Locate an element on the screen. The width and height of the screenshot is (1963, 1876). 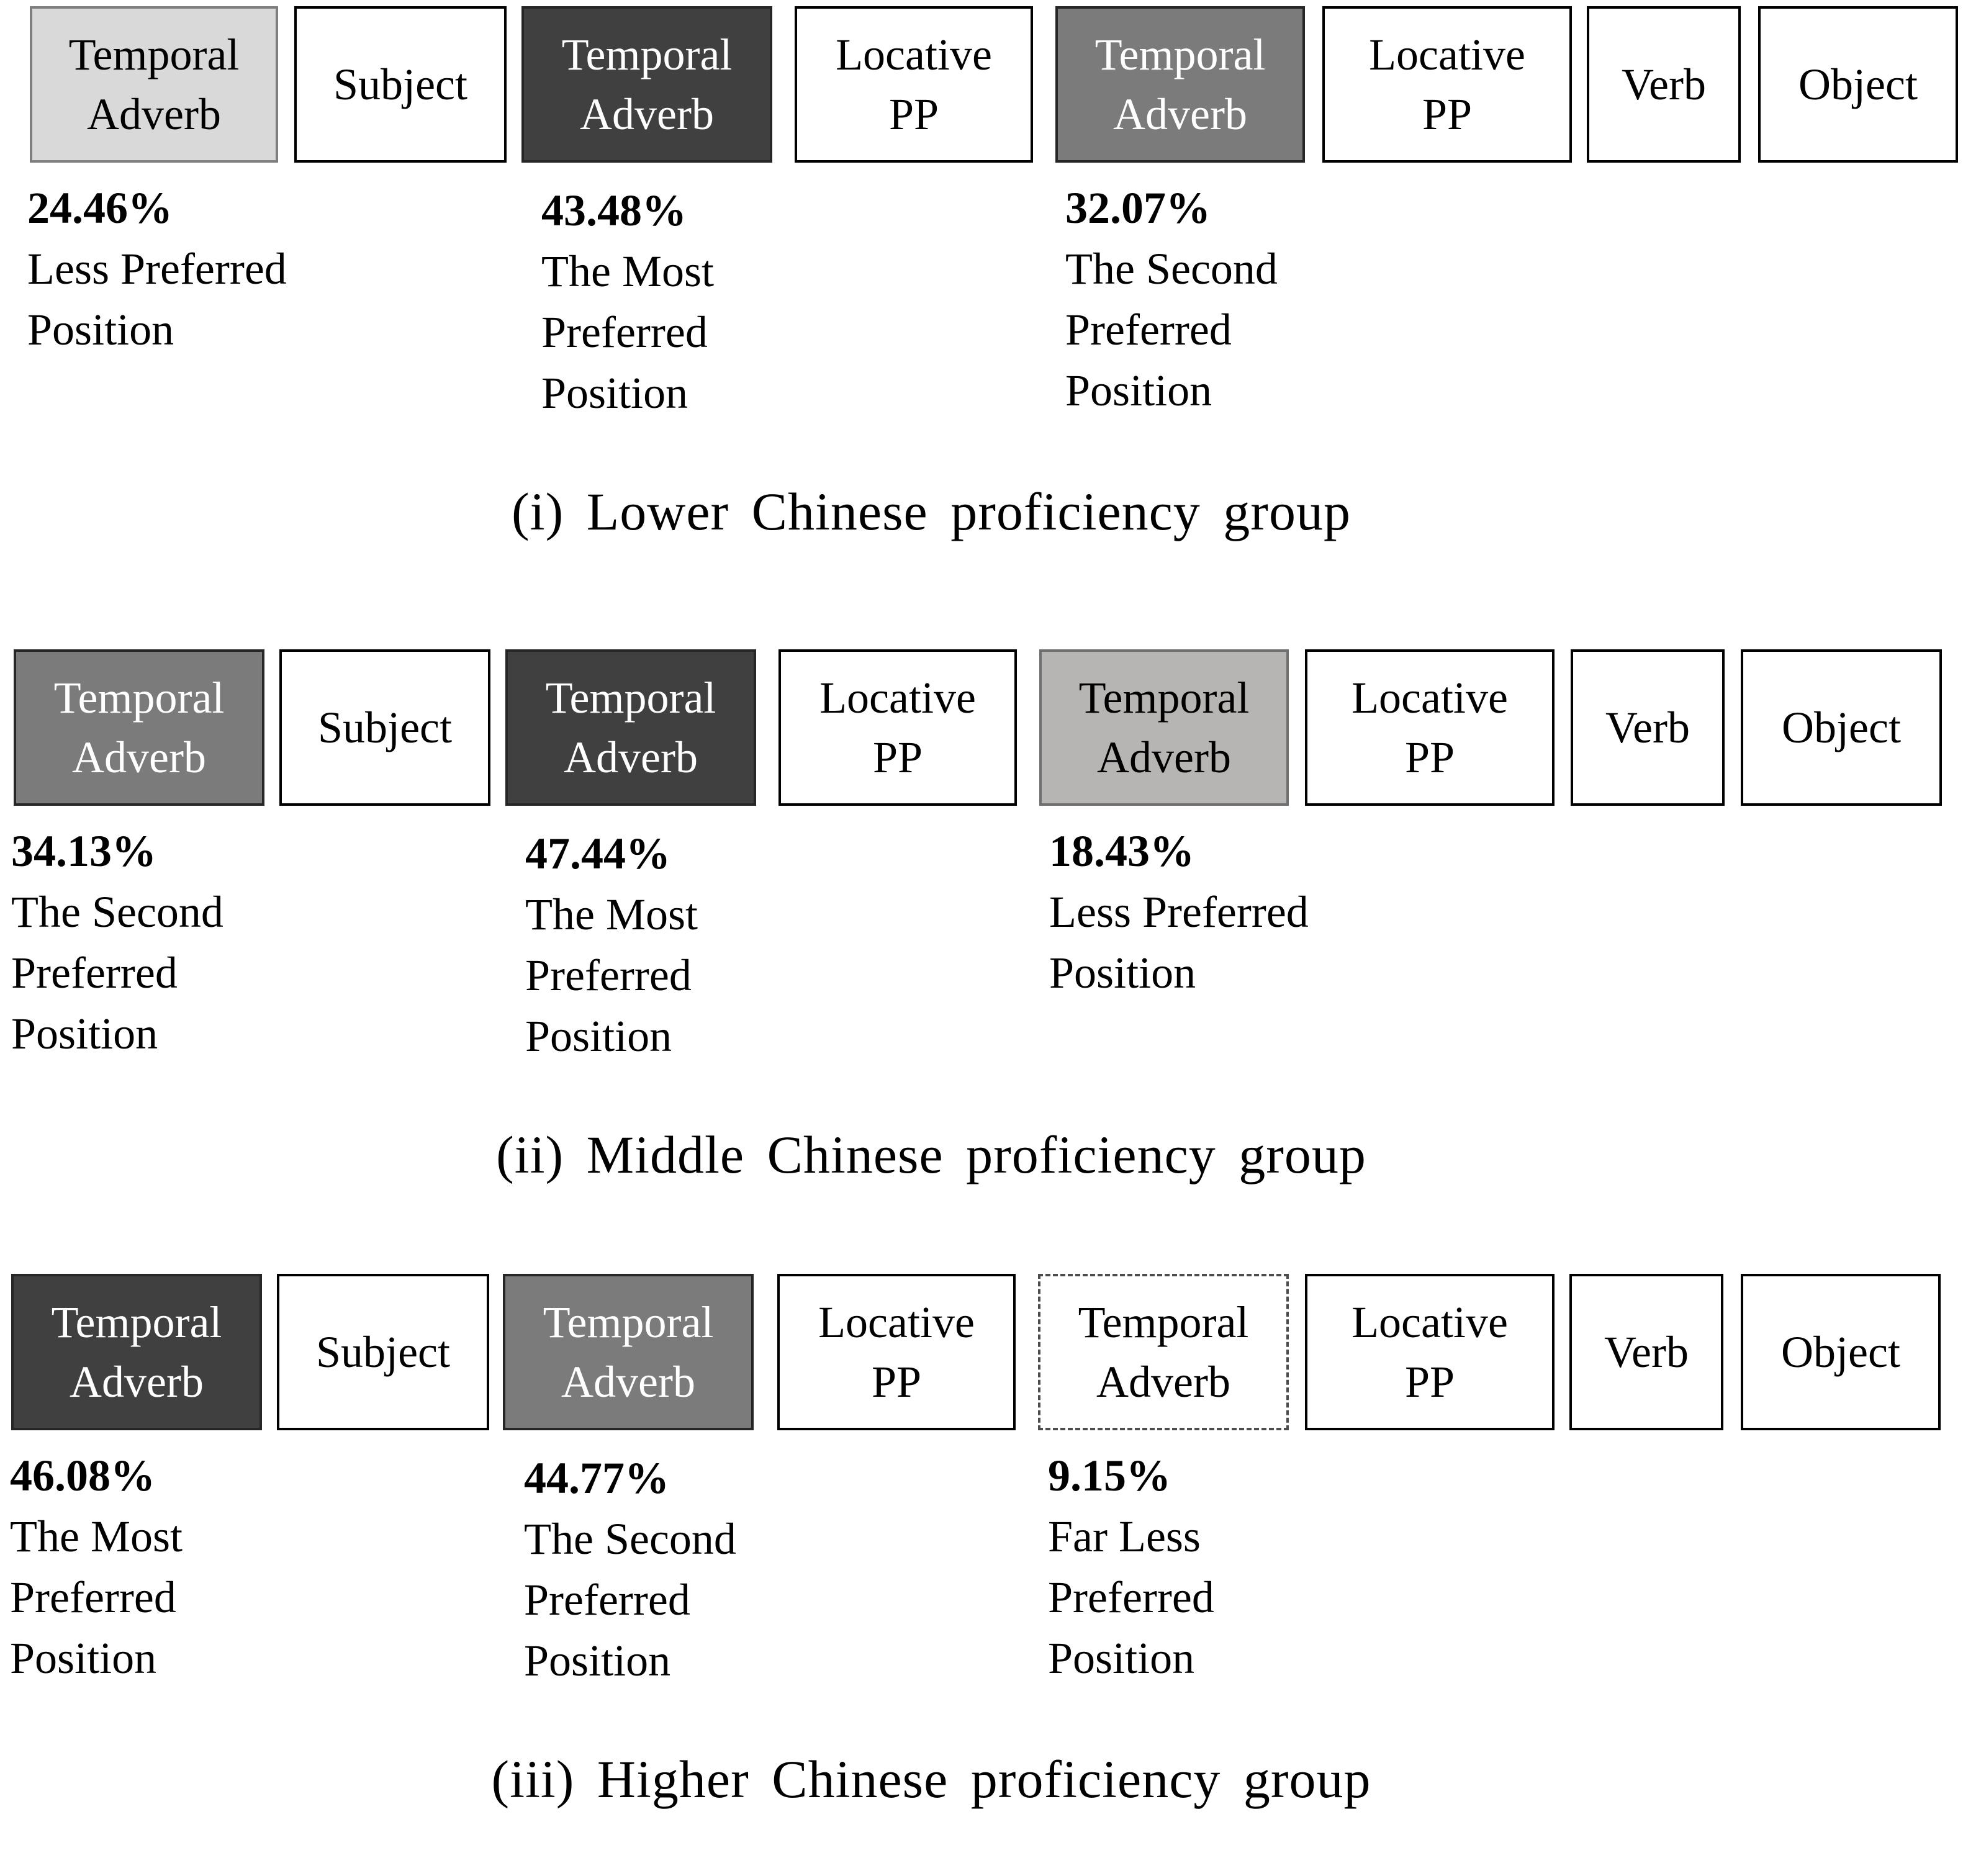
position-label-2: 44.77% The Second Preferred Position is located at coordinates (630, 1570).